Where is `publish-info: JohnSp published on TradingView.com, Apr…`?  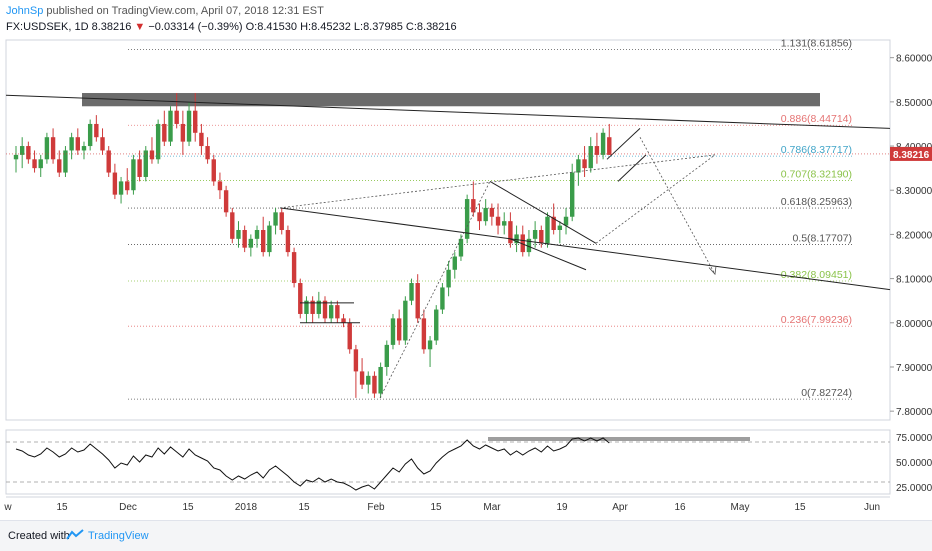 publish-info: JohnSp published on TradingView.com, Apr… is located at coordinates (165, 11).